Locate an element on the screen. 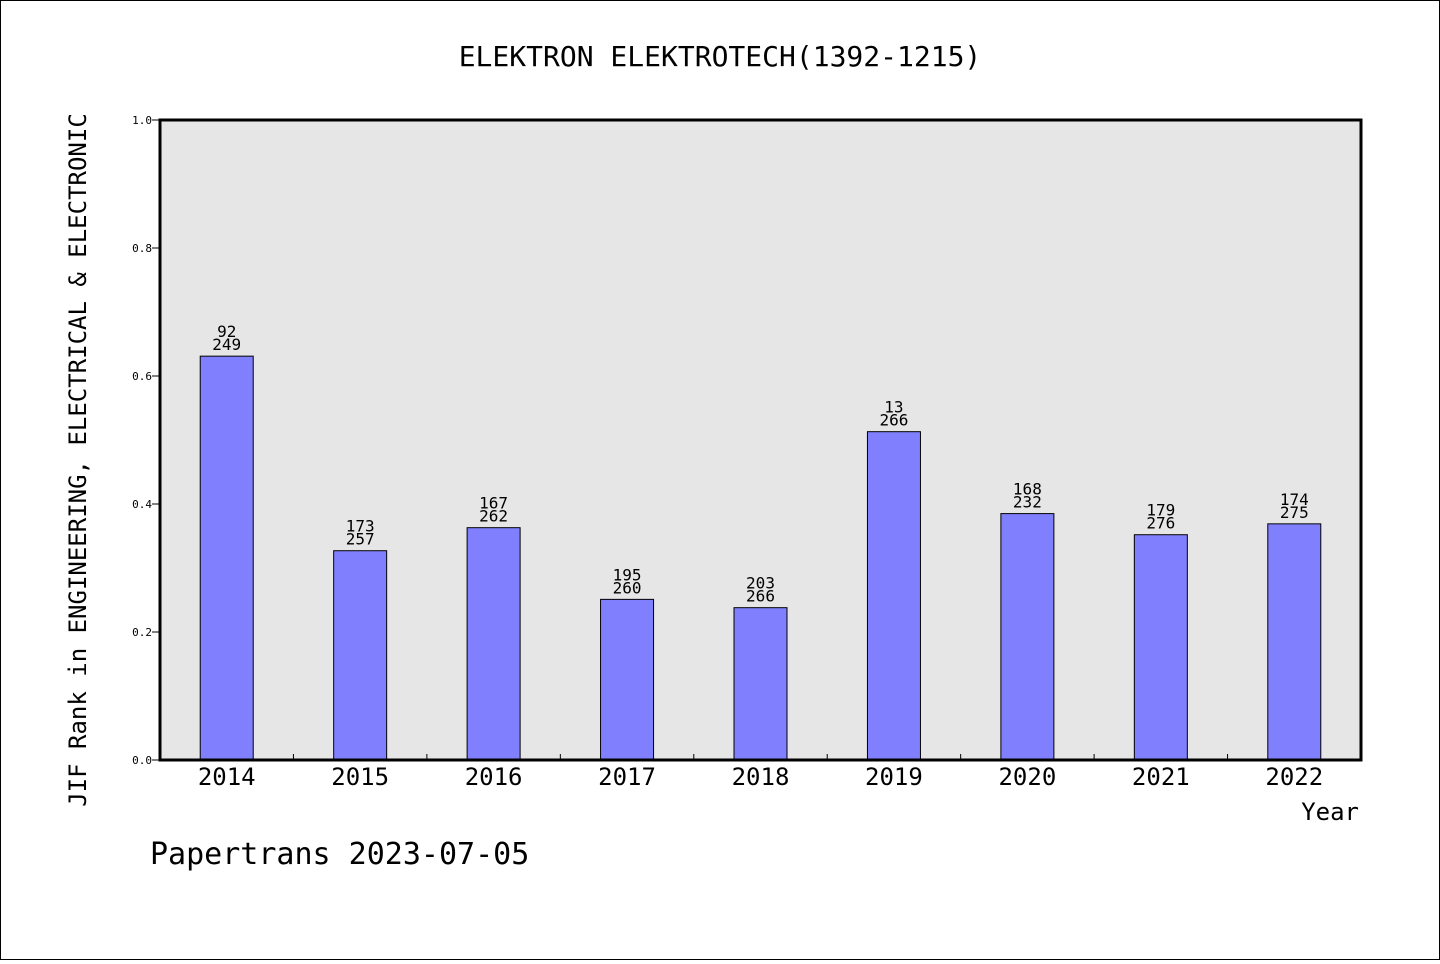 The image size is (1440, 964). chart-title: ELEKTRON ELEKTROTECH(1392-1215) is located at coordinates (720, 56).